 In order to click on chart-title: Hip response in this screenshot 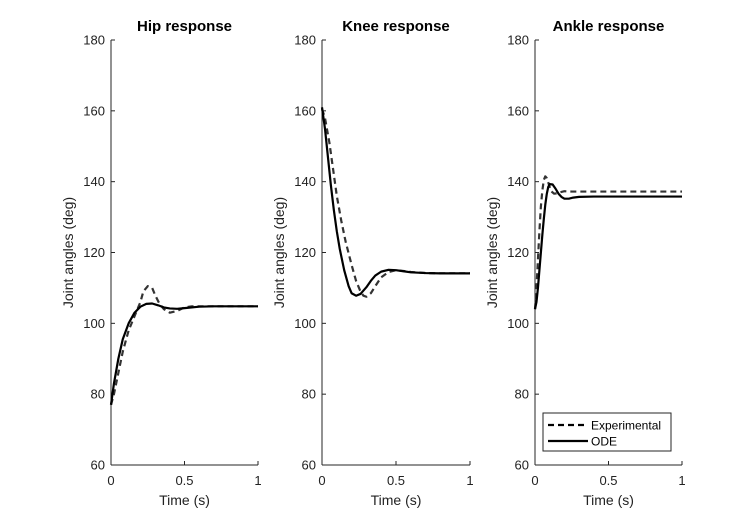, I will do `click(184, 26)`.